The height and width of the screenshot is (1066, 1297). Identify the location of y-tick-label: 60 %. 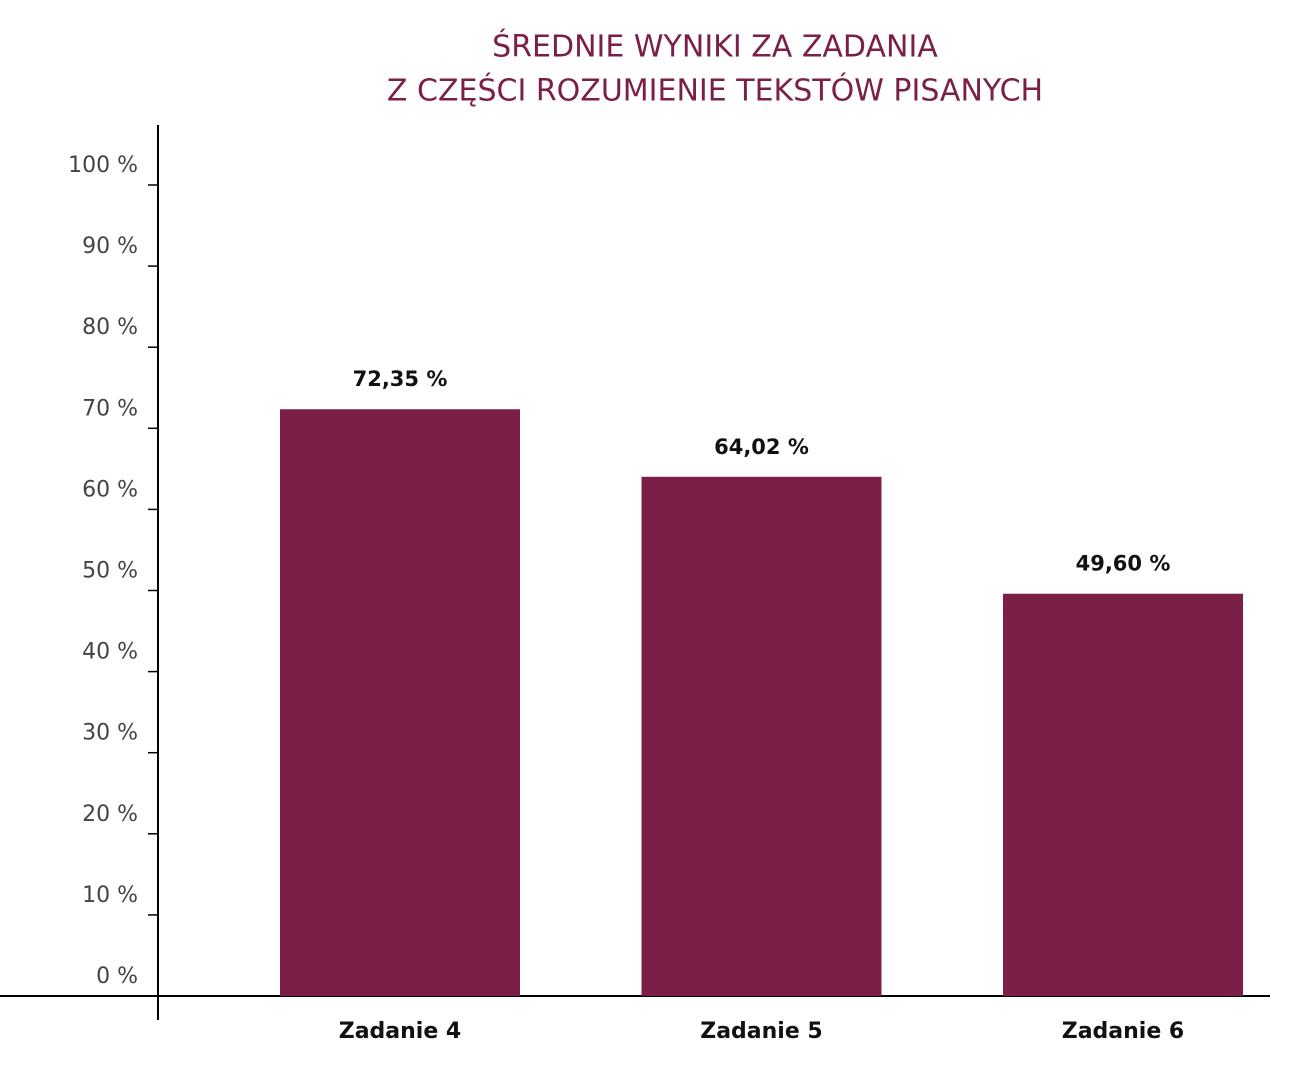
(110, 489).